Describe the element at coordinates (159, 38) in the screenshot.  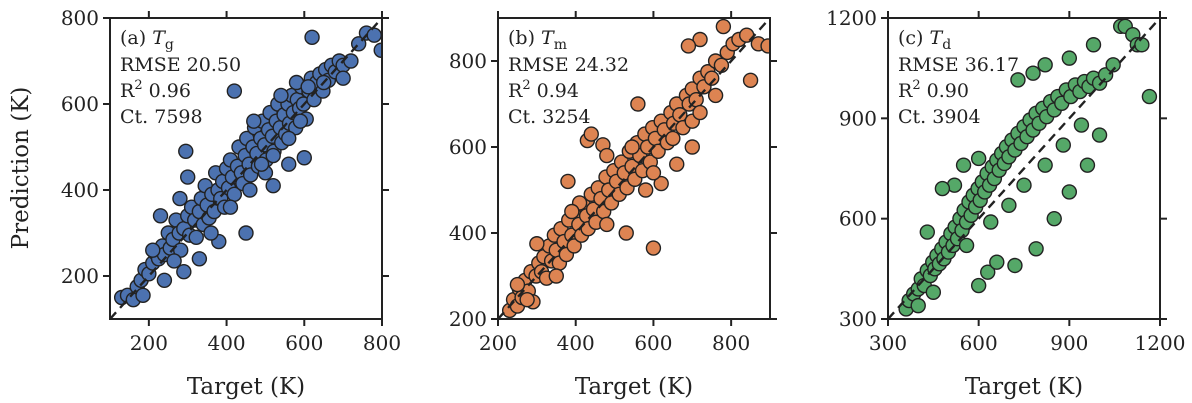
I see `panel-symbol: T` at that location.